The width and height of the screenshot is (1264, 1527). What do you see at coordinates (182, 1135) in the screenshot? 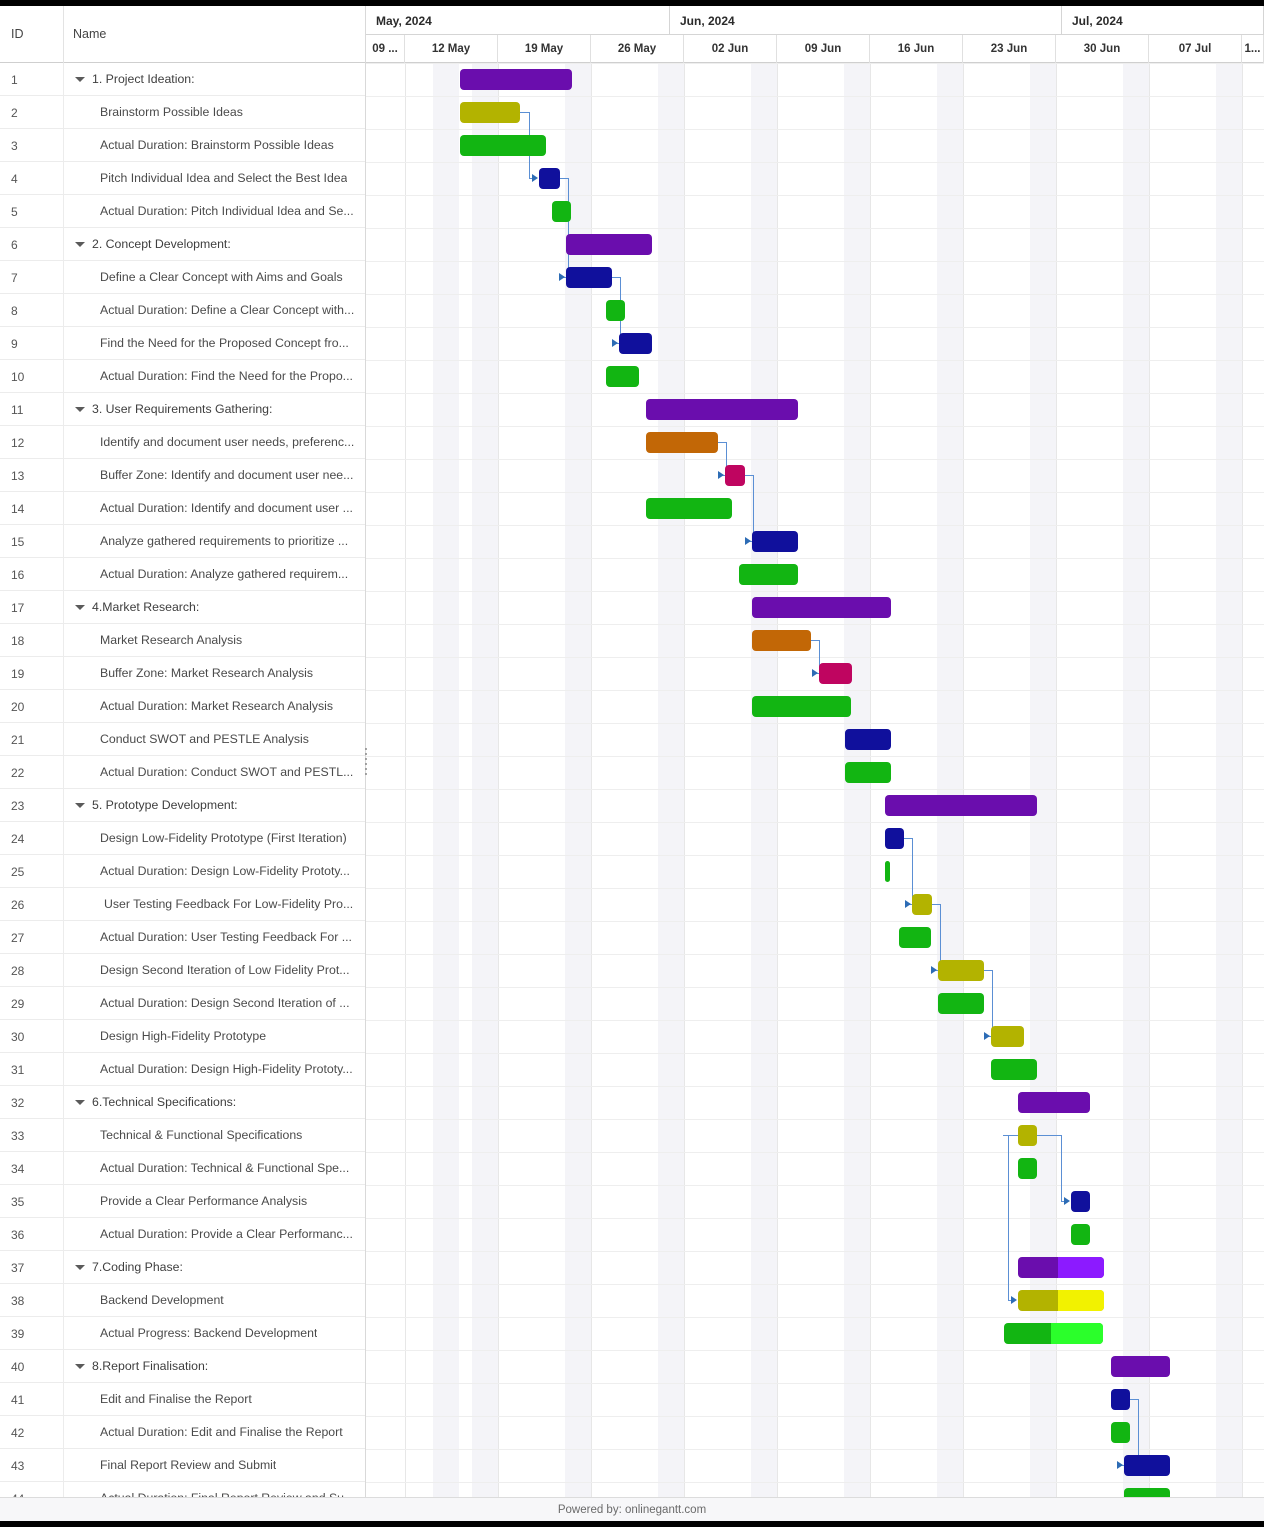
I see `table-row: 33 Technical & Functional Specifications` at bounding box center [182, 1135].